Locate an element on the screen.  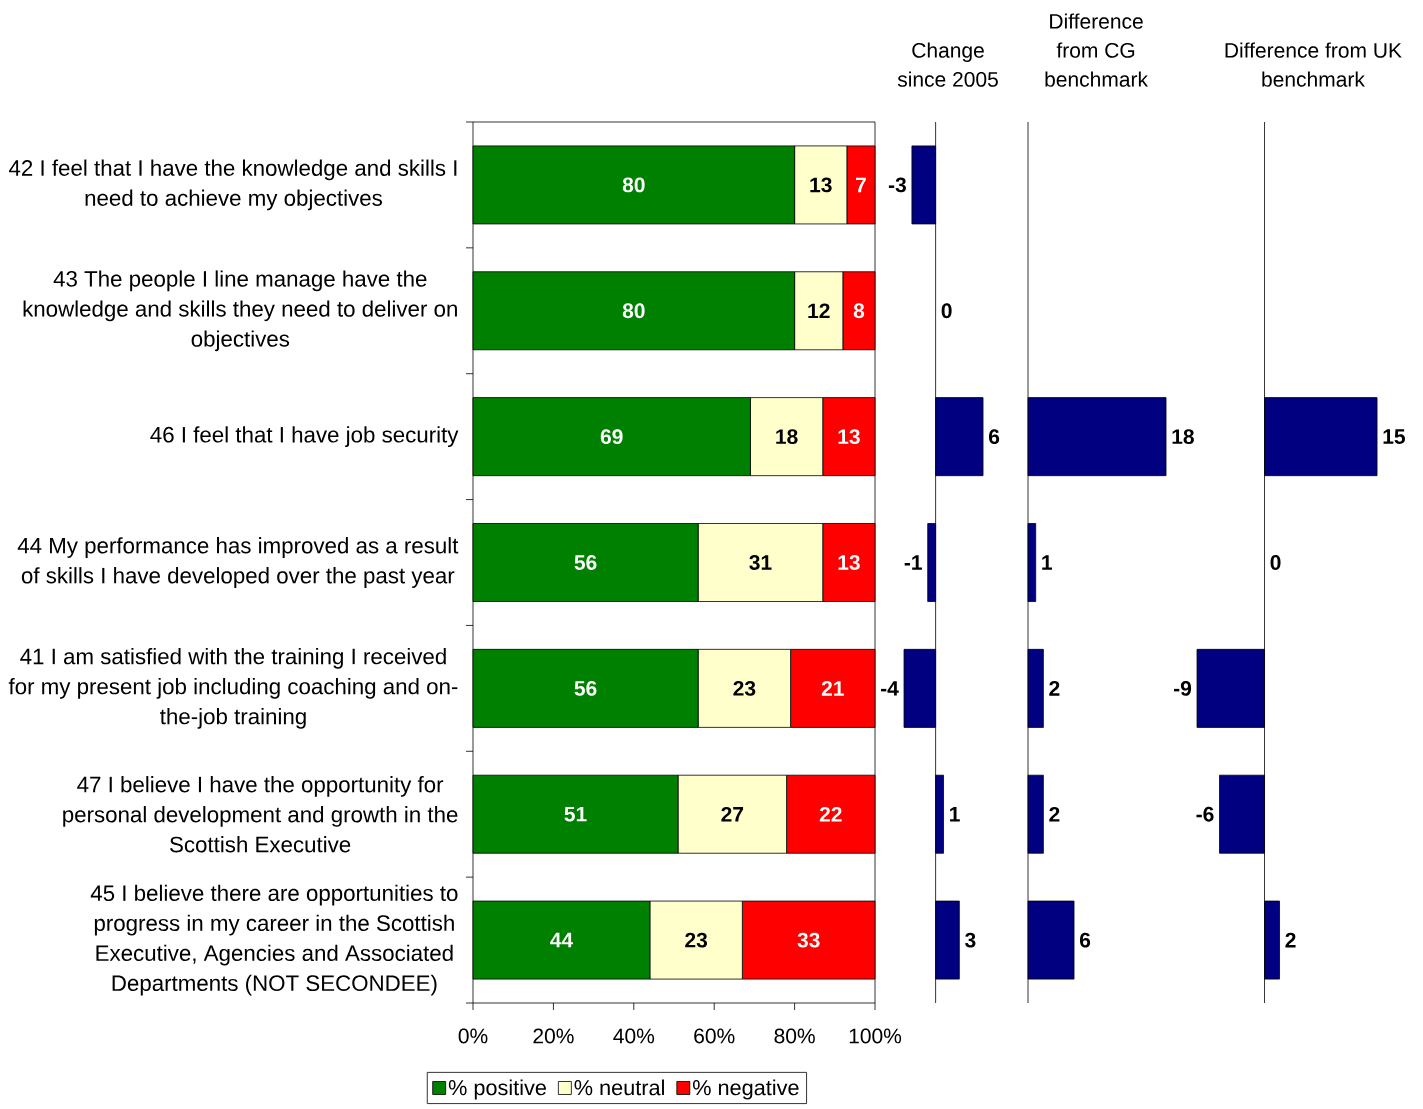
x-tick-label: 40% is located at coordinates (634, 1036).